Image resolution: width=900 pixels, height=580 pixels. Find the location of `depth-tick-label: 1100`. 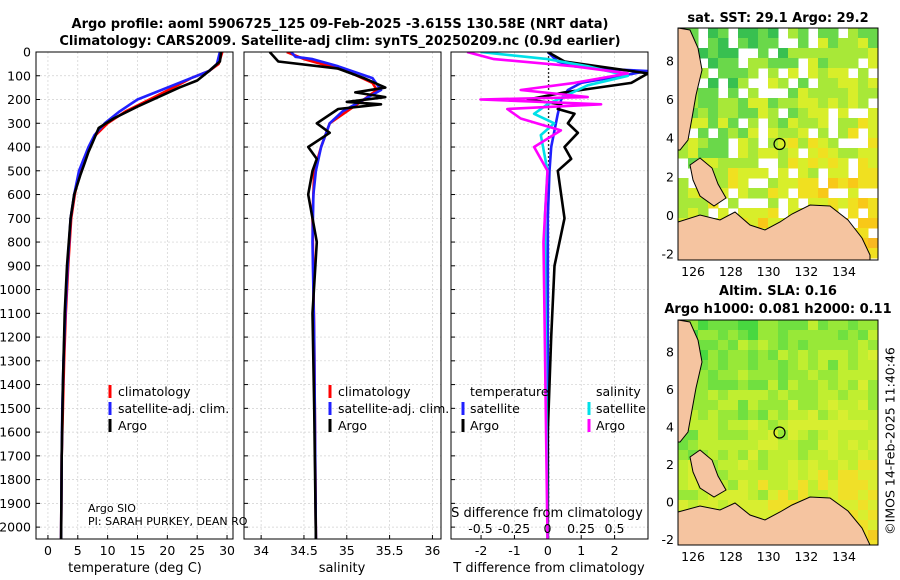

depth-tick-label: 1100 is located at coordinates (15, 313).